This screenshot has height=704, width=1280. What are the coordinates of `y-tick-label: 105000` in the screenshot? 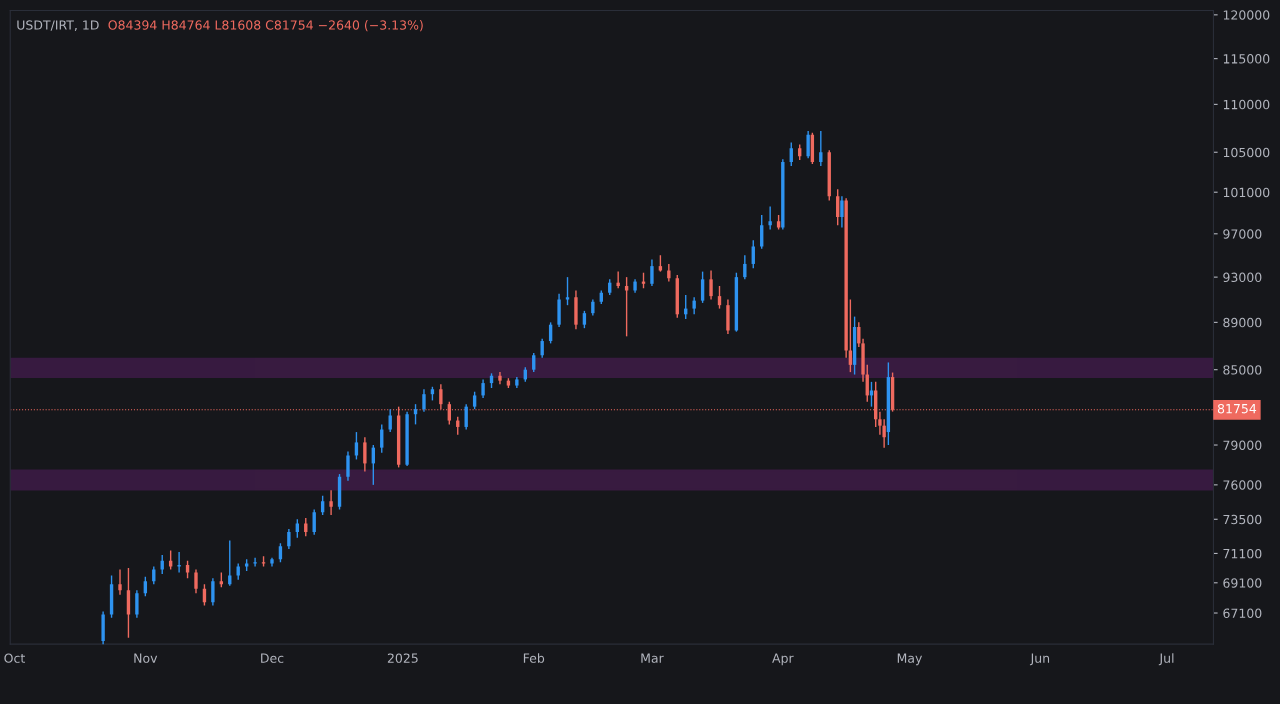 It's located at (1246, 152).